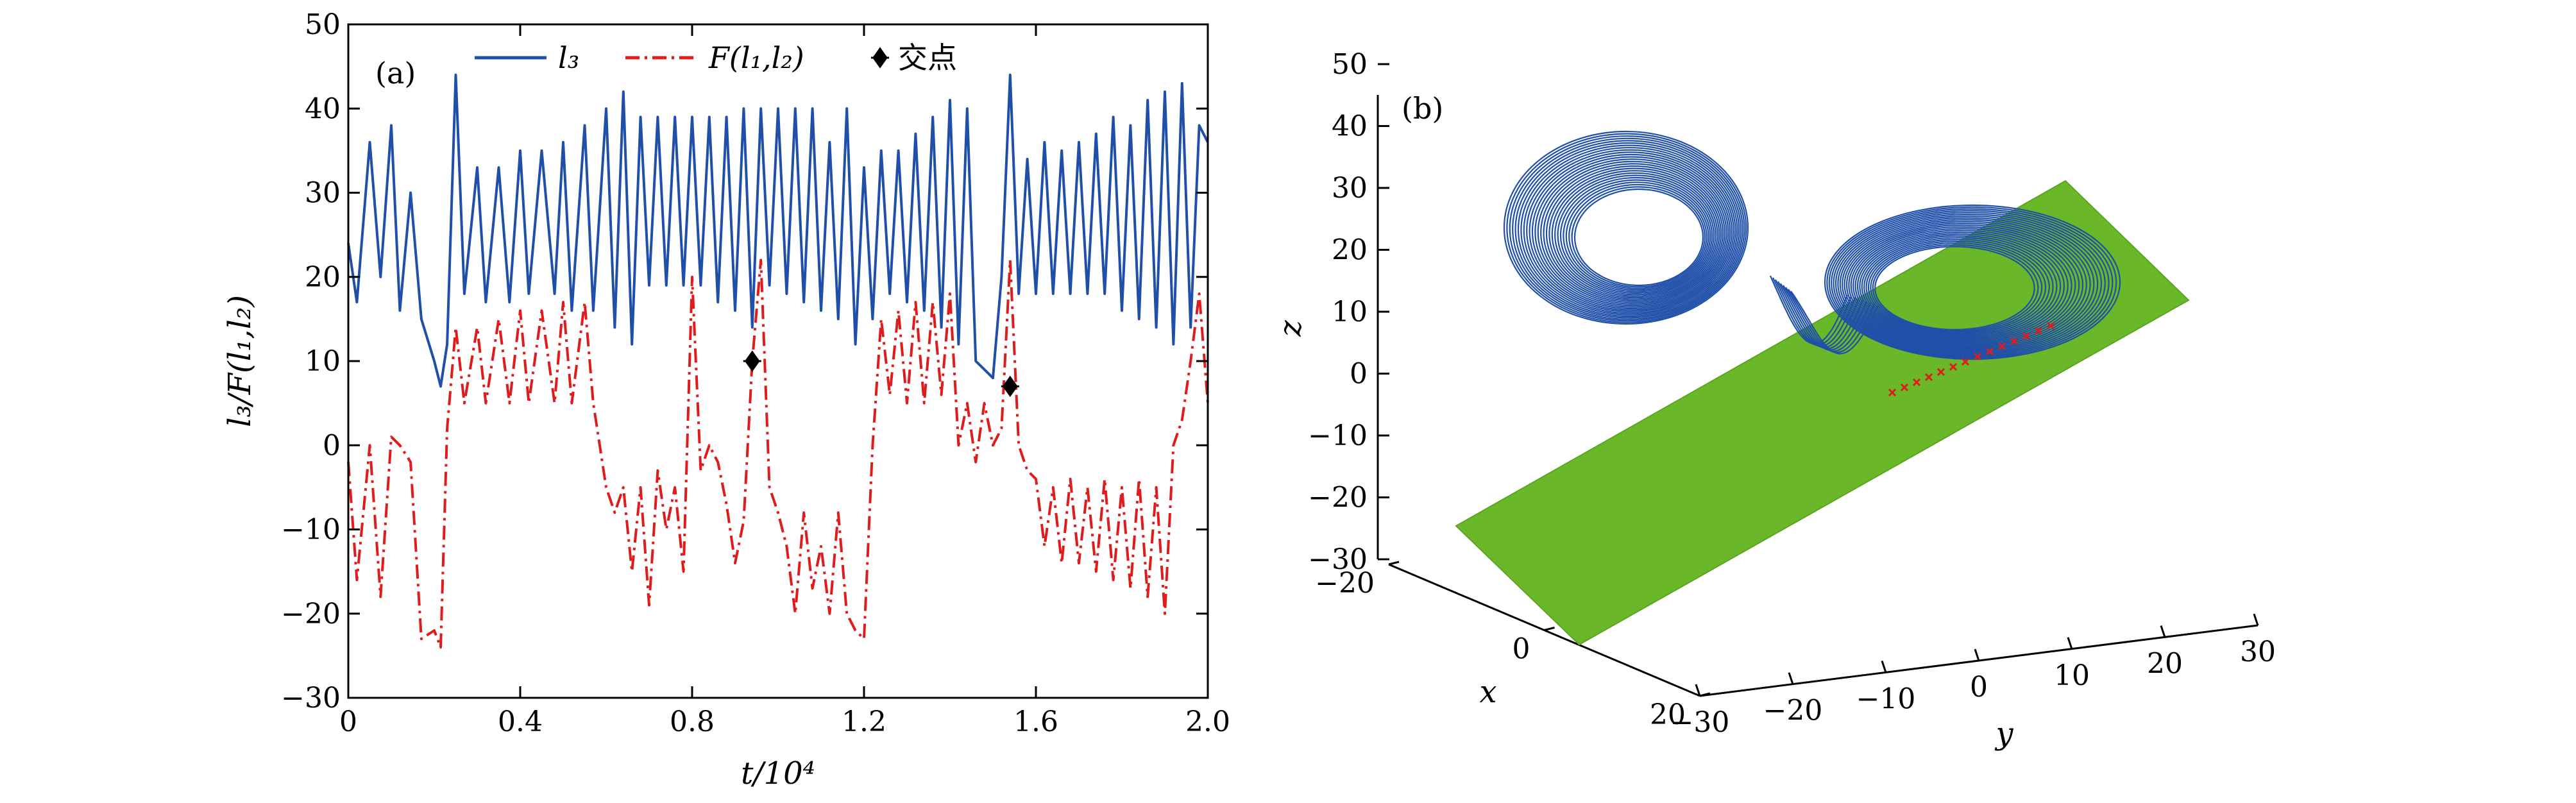  What do you see at coordinates (1345, 583) in the screenshot?
I see `x-tick-label: −20` at bounding box center [1345, 583].